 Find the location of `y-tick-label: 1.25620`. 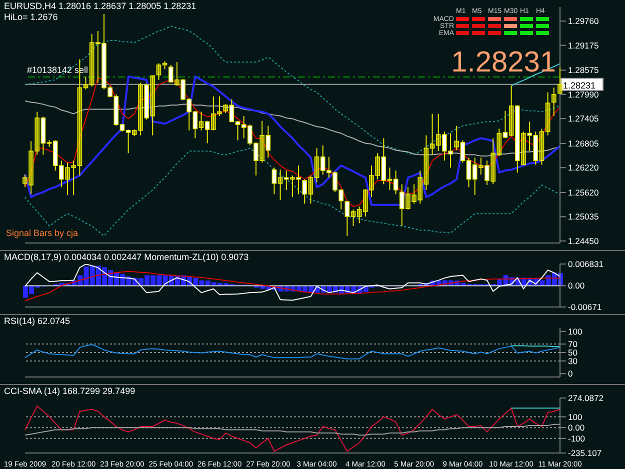

y-tick-label: 1.25620 is located at coordinates (583, 193).